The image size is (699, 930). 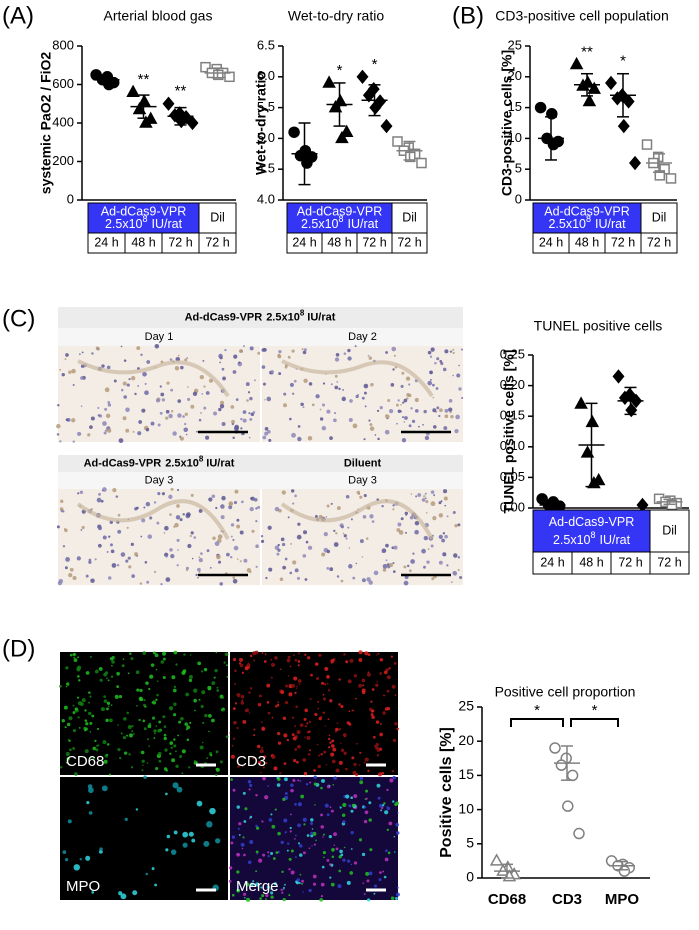 What do you see at coordinates (363, 463) in the screenshot?
I see `text-part: Diluent` at bounding box center [363, 463].